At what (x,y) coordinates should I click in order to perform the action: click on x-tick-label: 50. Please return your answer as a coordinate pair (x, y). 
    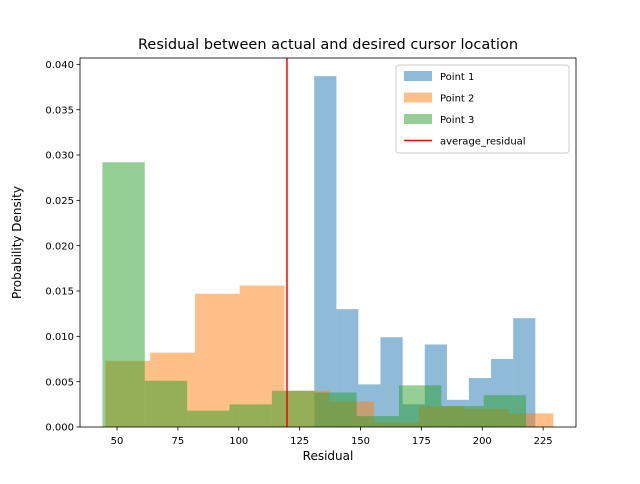
    Looking at the image, I should click on (117, 441).